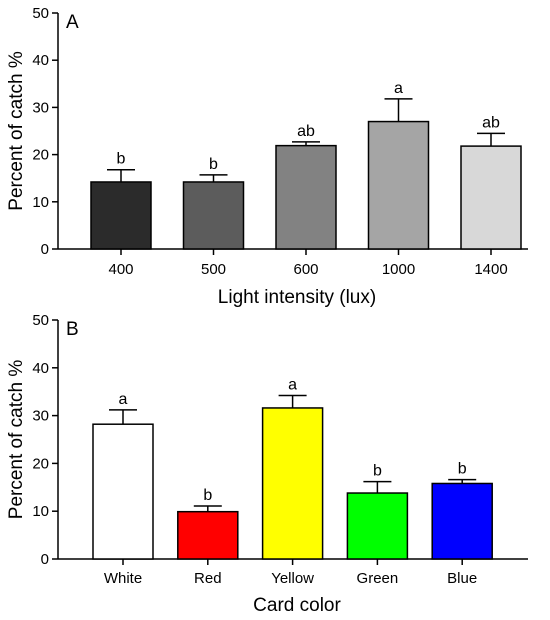 This screenshot has height=620, width=550. Describe the element at coordinates (305, 269) in the screenshot. I see `x-tick-label: 600` at that location.